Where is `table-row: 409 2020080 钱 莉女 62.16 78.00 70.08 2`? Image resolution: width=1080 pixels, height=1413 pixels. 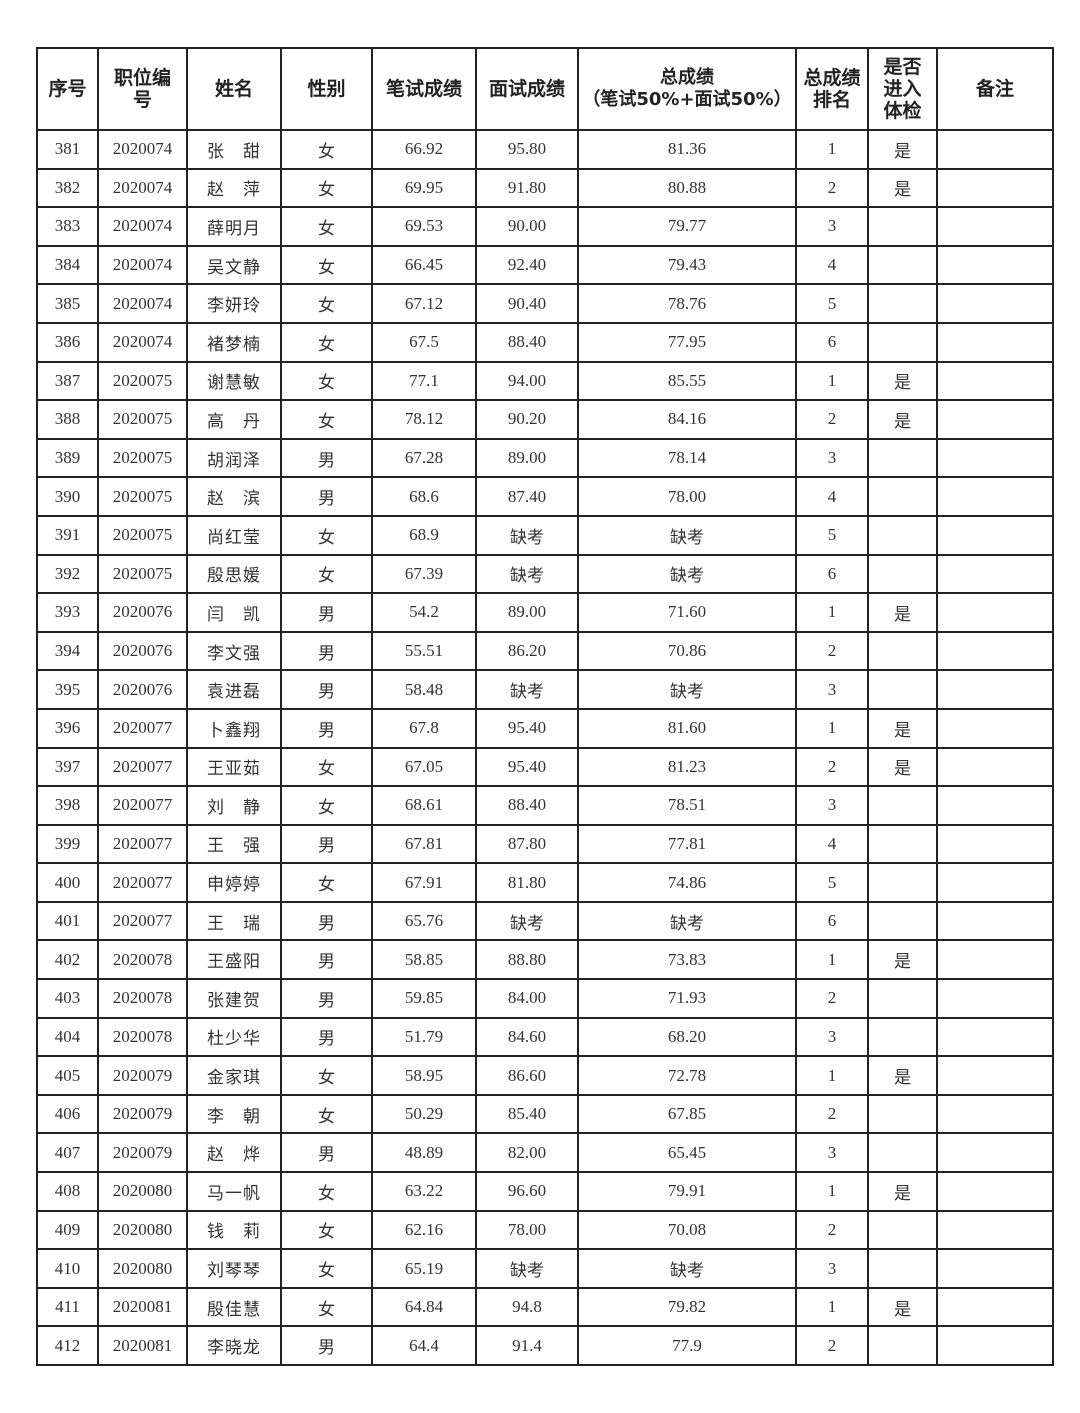 table-row: 409 2020080 钱 莉女 62.16 78.00 70.08 2 is located at coordinates (545, 1230).